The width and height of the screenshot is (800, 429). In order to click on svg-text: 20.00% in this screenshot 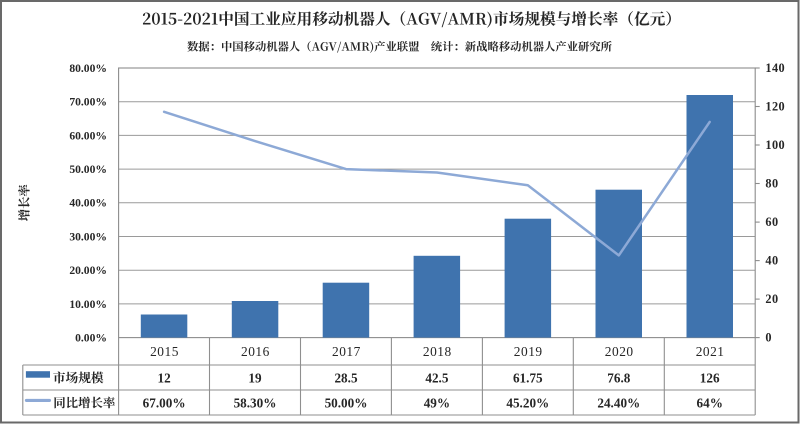, I will do `click(88, 270)`.